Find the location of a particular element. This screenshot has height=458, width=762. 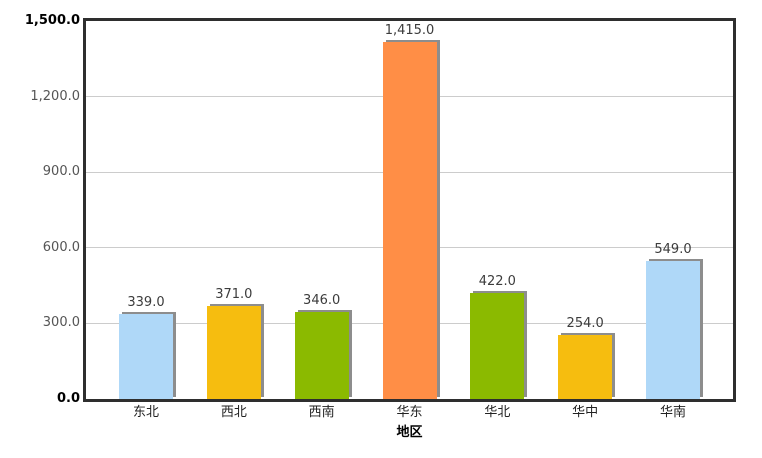

y-tick-label: 0.0 is located at coordinates (68, 398).